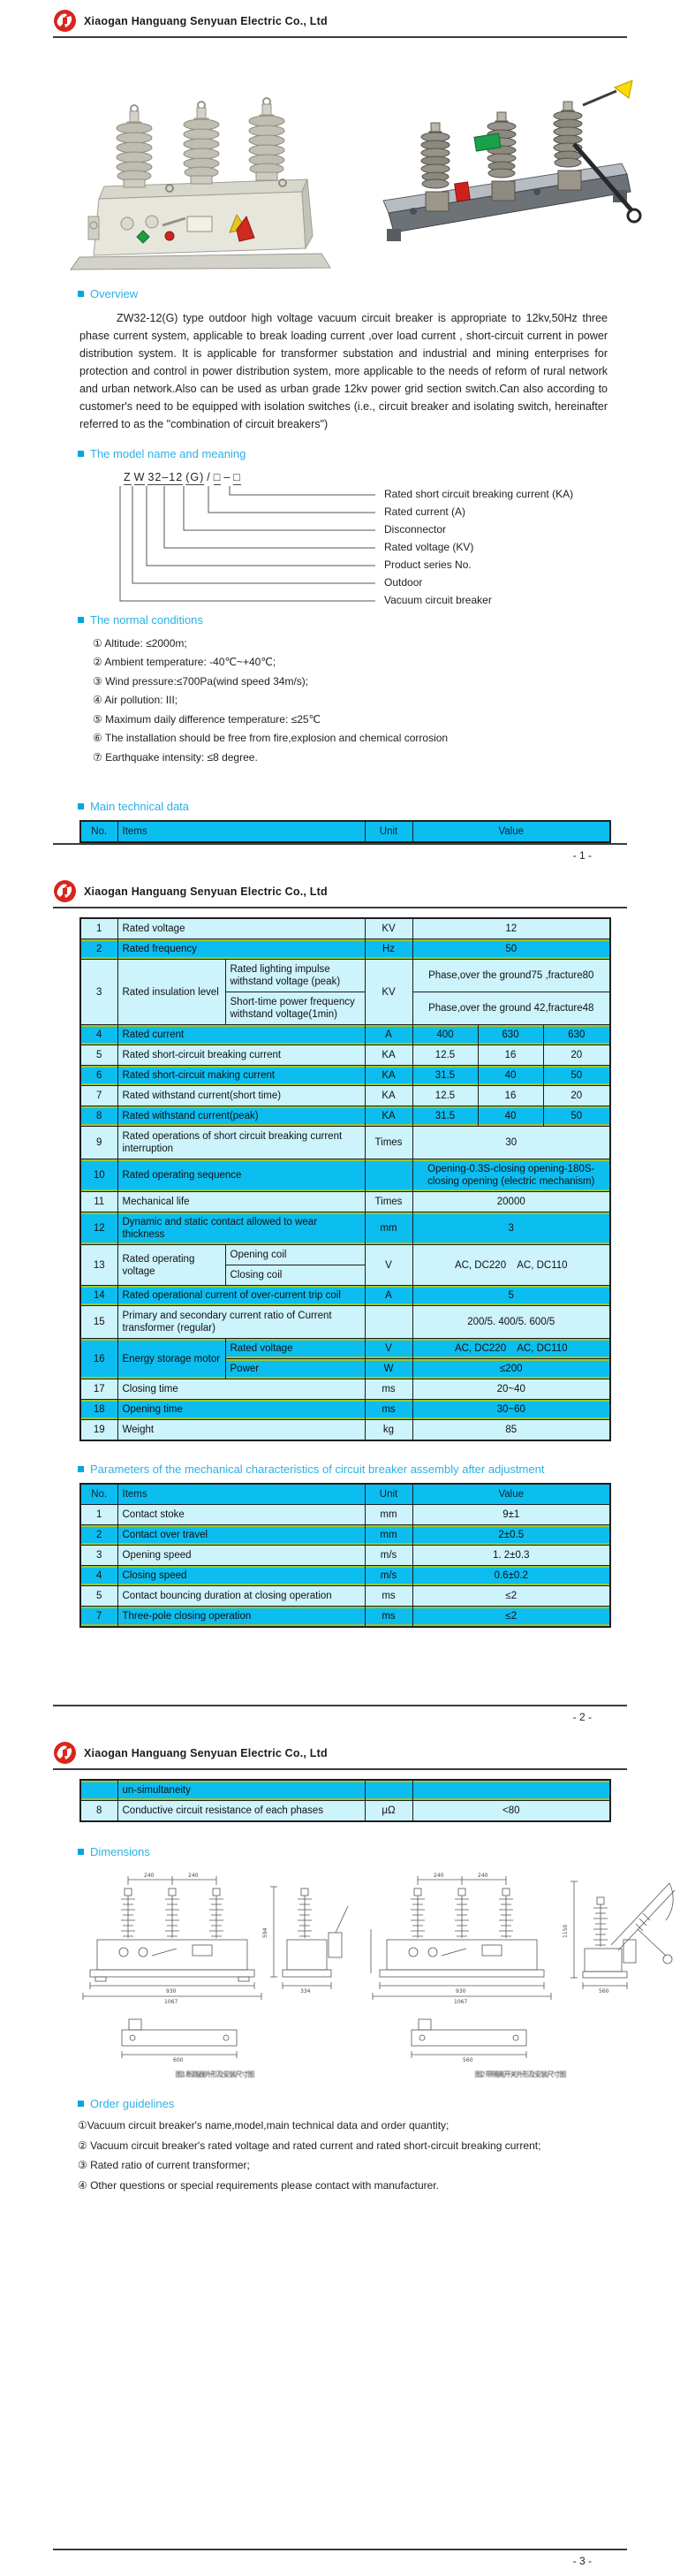 The image size is (680, 2576). I want to click on cell-value: 0.6±0.2, so click(511, 1575).